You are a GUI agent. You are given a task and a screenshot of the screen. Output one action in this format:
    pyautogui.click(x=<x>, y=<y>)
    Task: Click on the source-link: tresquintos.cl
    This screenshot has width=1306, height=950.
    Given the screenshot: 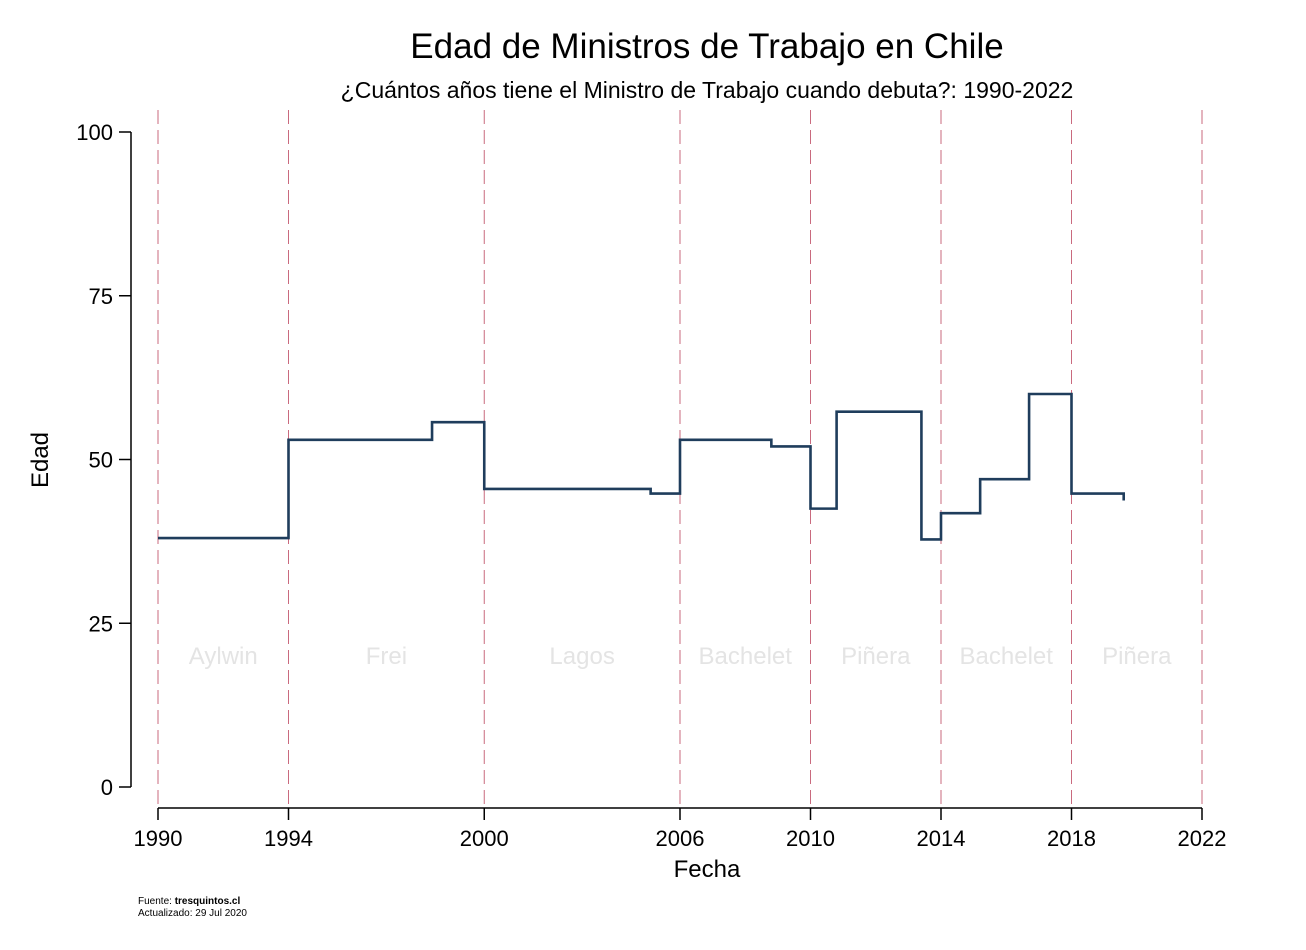 What is the action you would take?
    pyautogui.click(x=207, y=901)
    